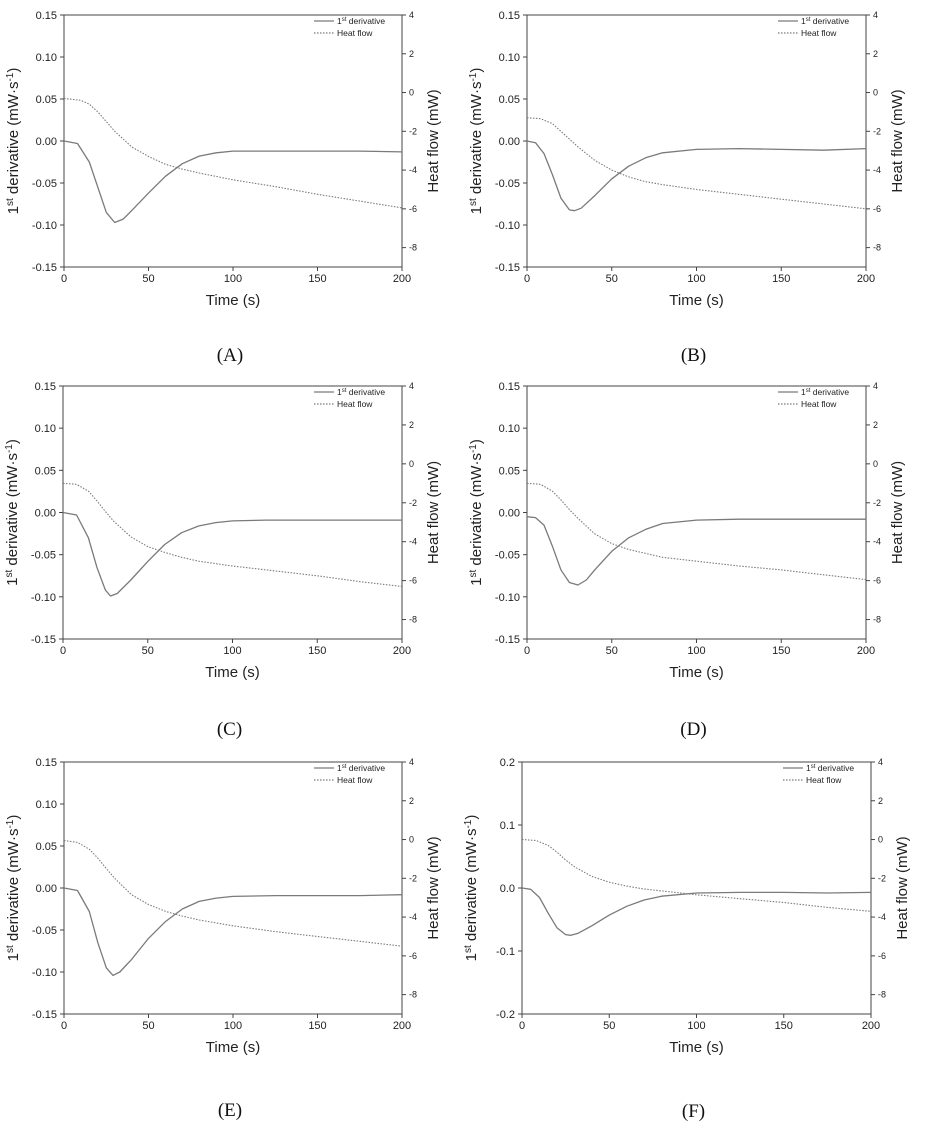 This screenshot has width=926, height=1125. What do you see at coordinates (64, 279) in the screenshot?
I see `x-tick-label: 0` at bounding box center [64, 279].